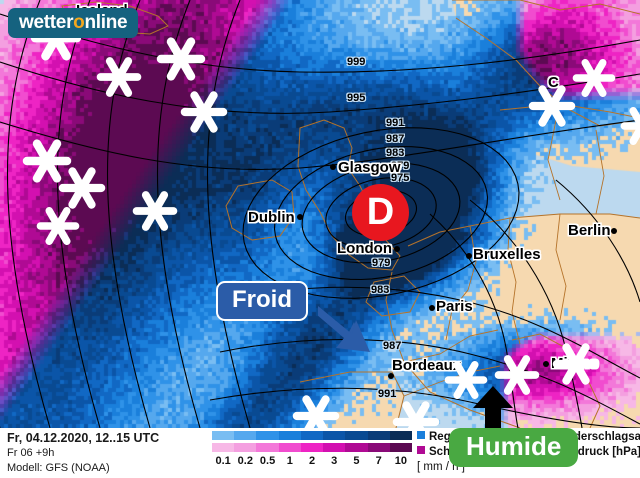  What do you see at coordinates (334, 461) in the screenshot?
I see `legend-tick: 3` at bounding box center [334, 461].